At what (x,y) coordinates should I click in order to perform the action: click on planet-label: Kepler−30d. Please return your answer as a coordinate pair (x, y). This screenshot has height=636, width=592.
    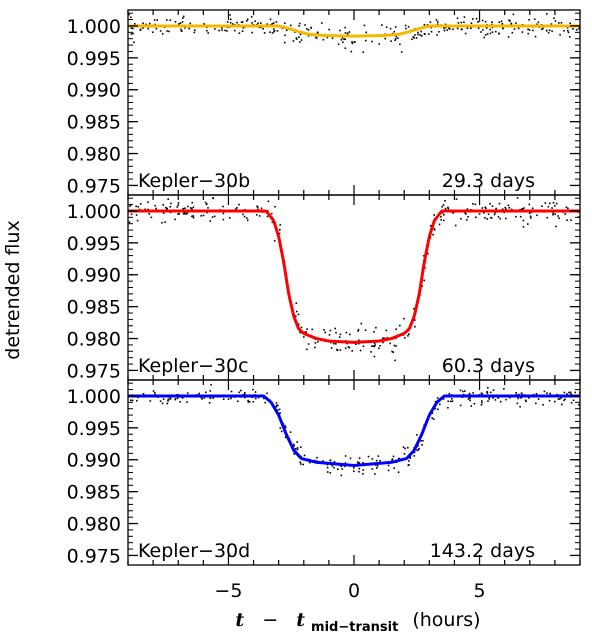
    Looking at the image, I should click on (194, 551).